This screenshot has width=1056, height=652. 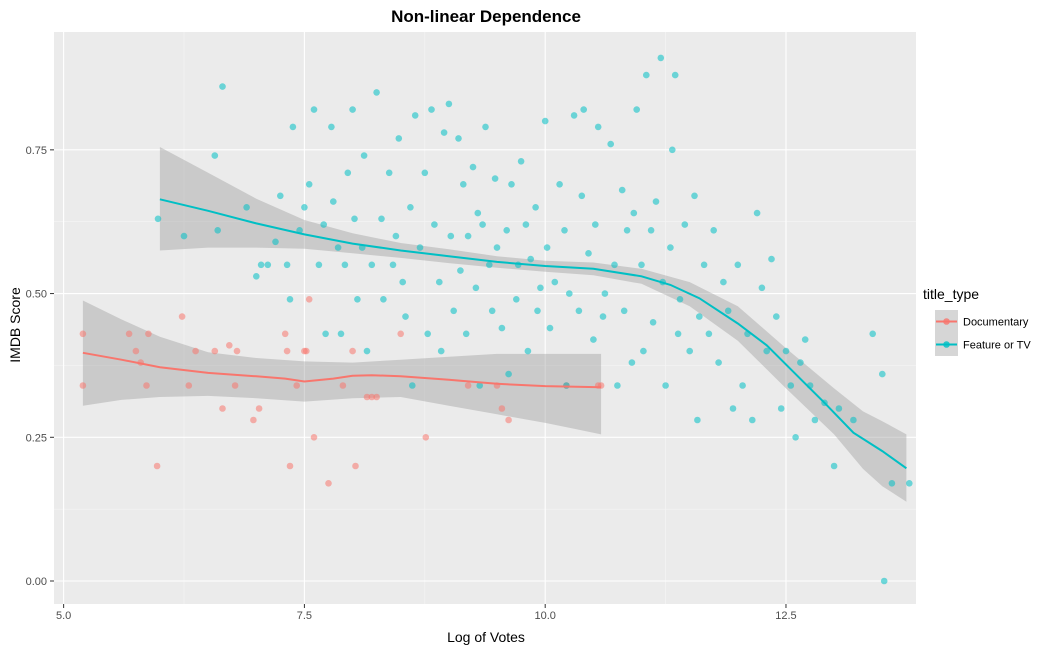 I want to click on legend-label: Documentary, so click(x=996, y=323).